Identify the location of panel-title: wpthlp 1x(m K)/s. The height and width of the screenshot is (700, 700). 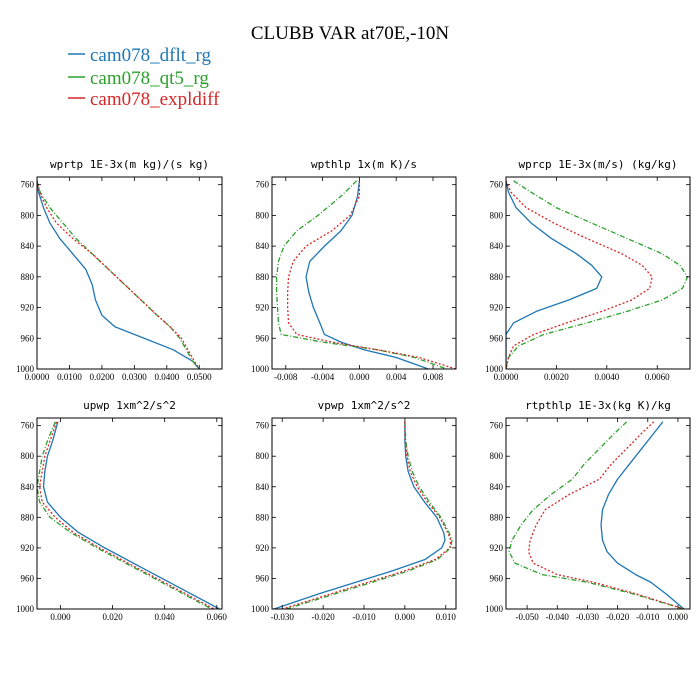
(364, 164).